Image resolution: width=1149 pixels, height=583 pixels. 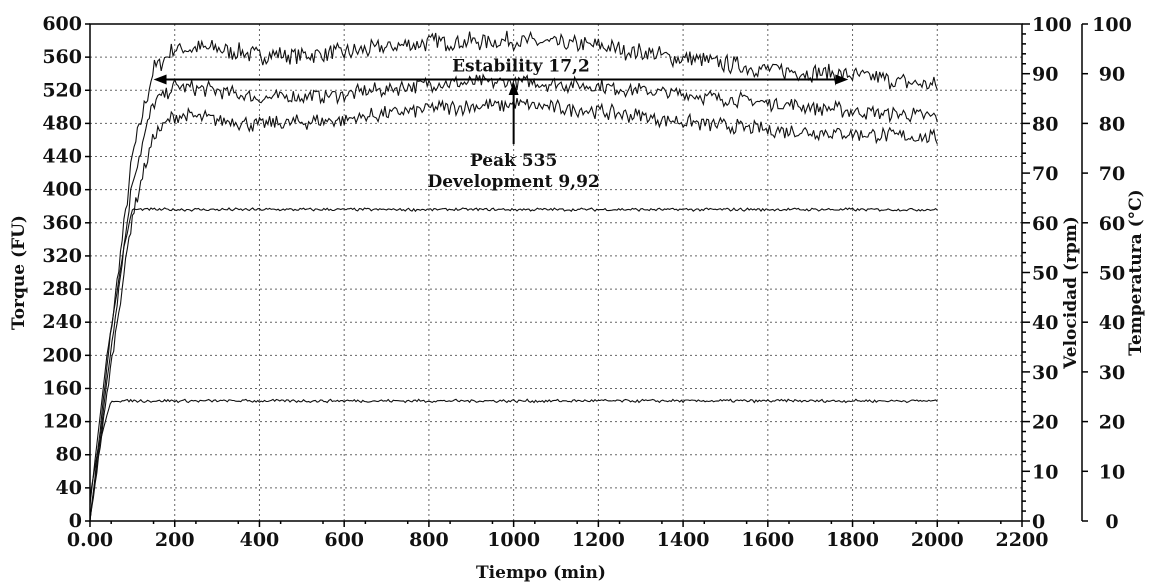 I want to click on y-right-2-tick-label: 30, so click(x=1112, y=373).